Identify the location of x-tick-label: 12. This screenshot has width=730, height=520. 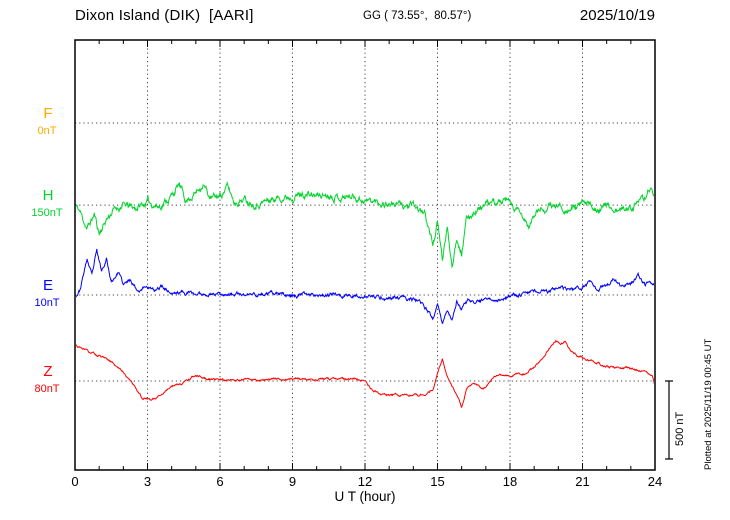
(365, 481).